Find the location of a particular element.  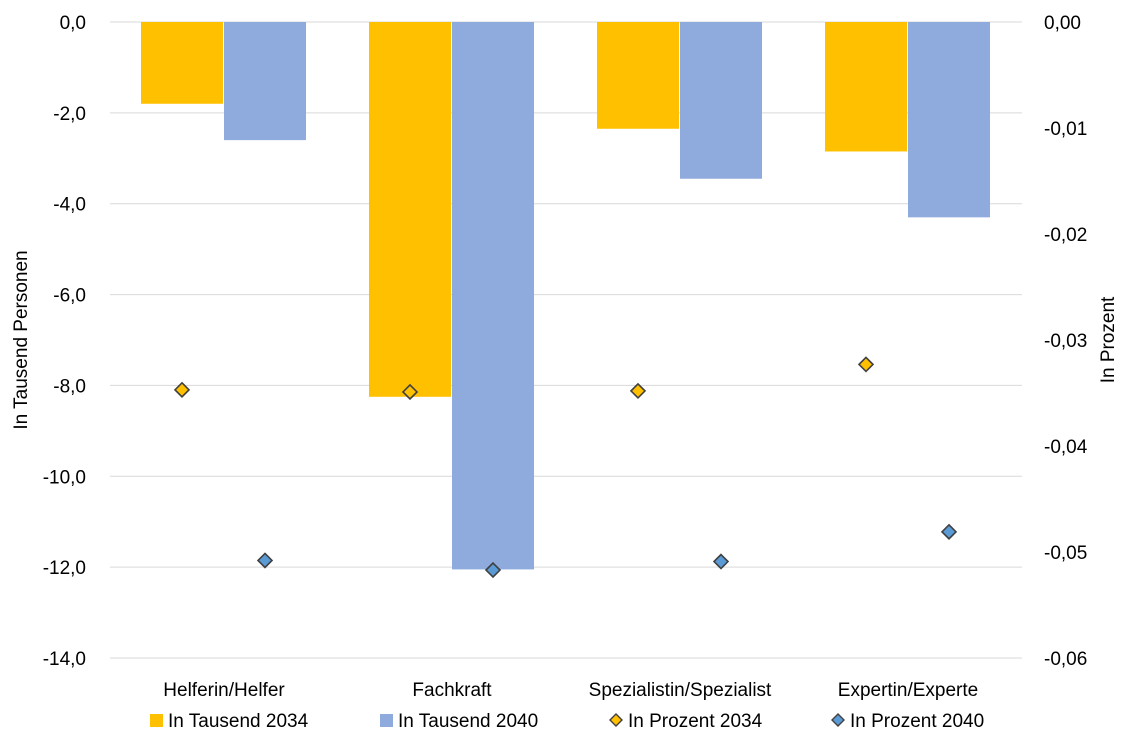

left-axis-ticks: -14,0 -12,0 -10,0 -8,0 -6,0 -4,0 -2,0 0,0 is located at coordinates (64, 341).